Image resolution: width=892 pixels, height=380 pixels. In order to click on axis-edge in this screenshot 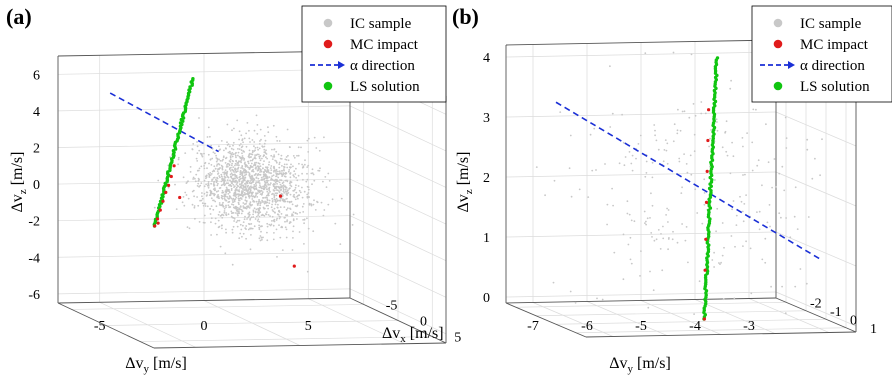, I will do `click(546, 320)`.